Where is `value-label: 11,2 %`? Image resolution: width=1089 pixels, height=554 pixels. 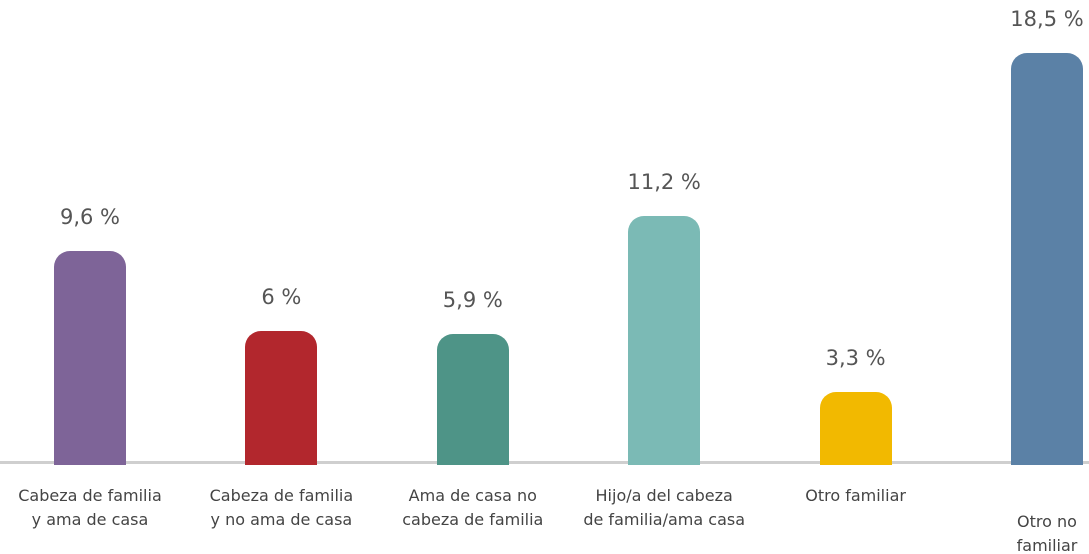 value-label: 11,2 % is located at coordinates (664, 181).